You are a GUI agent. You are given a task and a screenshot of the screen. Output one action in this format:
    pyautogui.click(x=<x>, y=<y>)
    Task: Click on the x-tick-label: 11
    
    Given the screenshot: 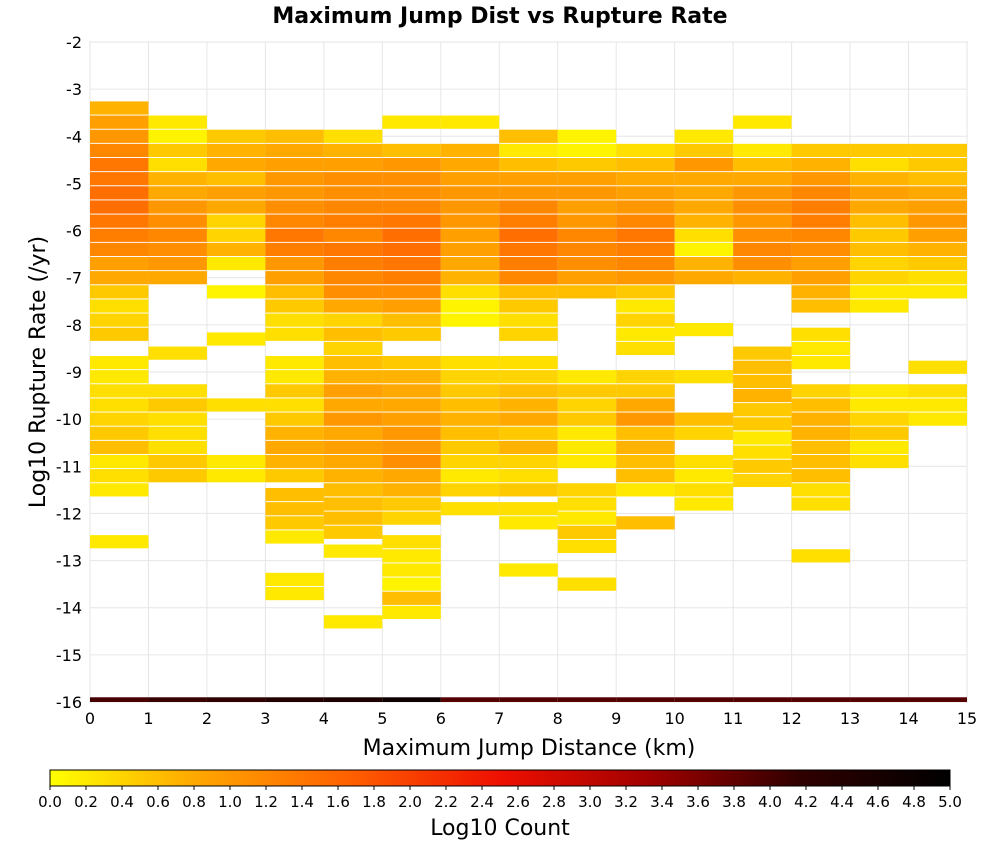 What is the action you would take?
    pyautogui.click(x=733, y=718)
    